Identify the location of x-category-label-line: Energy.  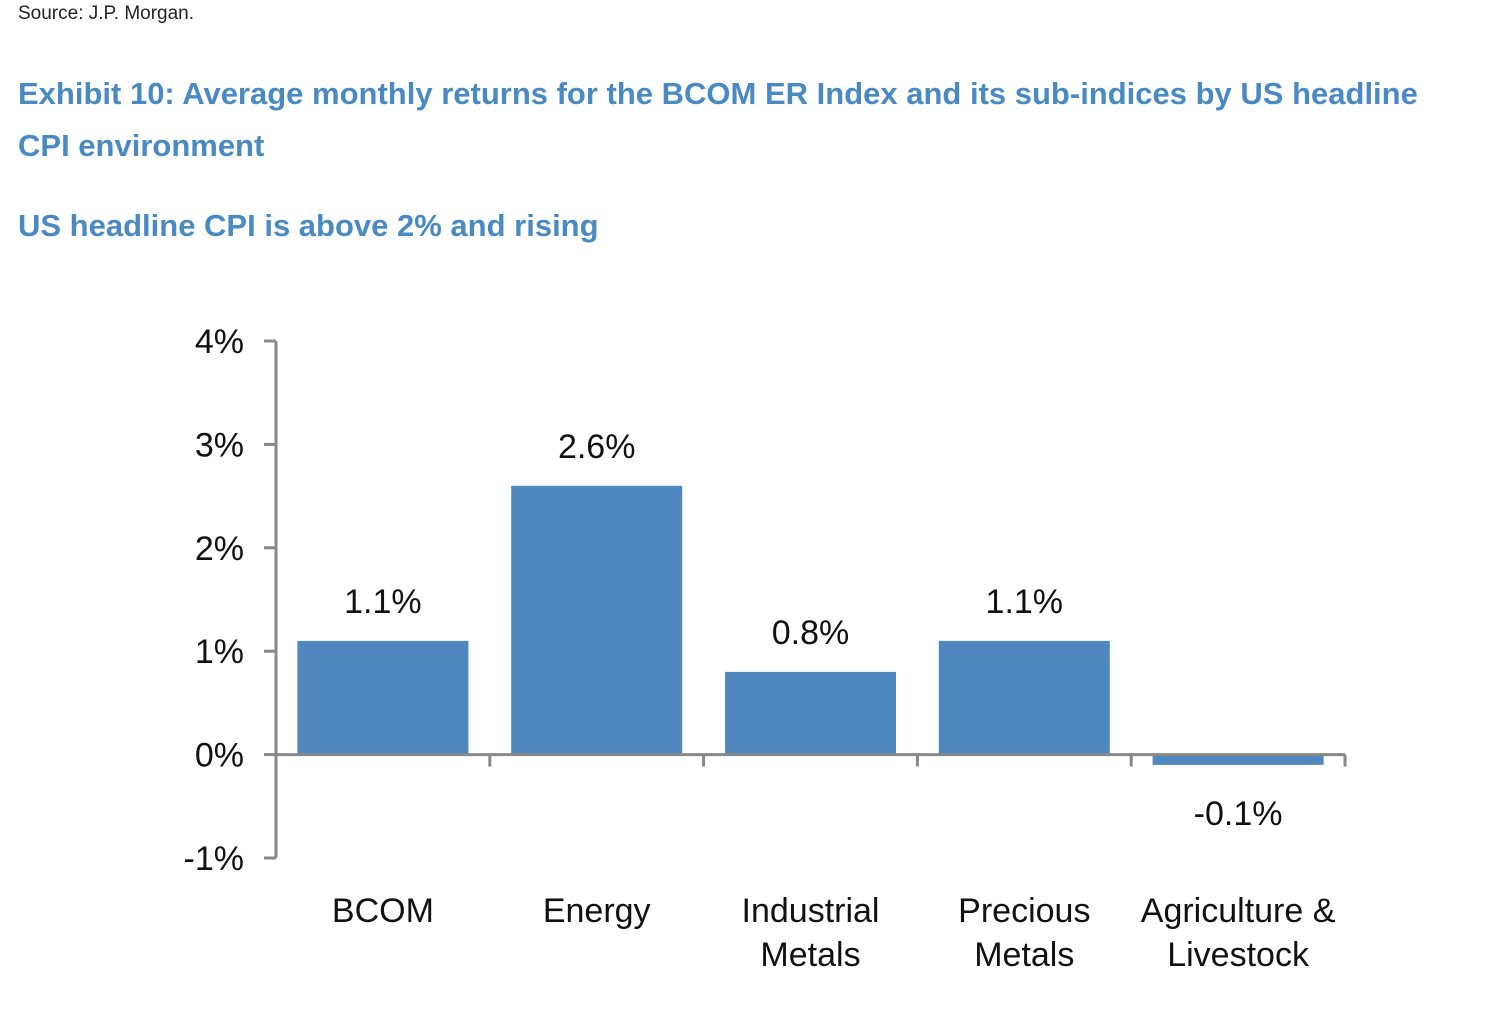
(597, 911).